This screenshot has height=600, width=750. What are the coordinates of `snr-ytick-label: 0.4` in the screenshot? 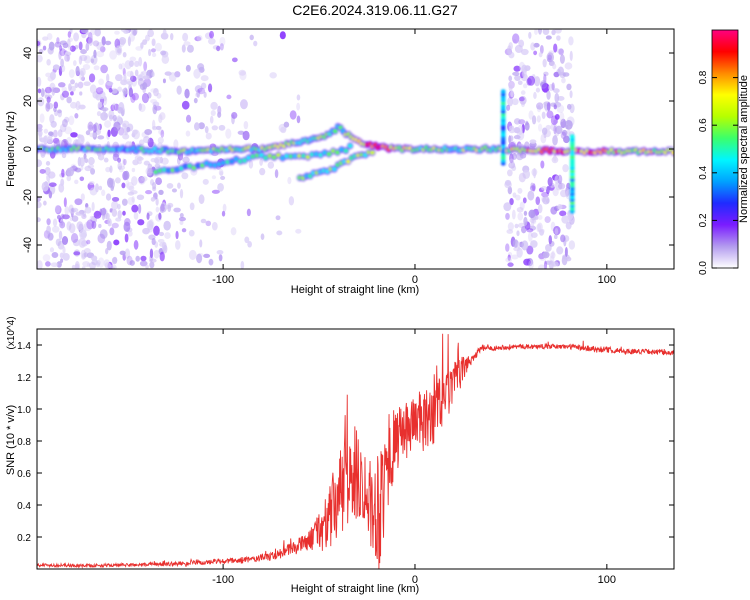 It's located at (24, 506).